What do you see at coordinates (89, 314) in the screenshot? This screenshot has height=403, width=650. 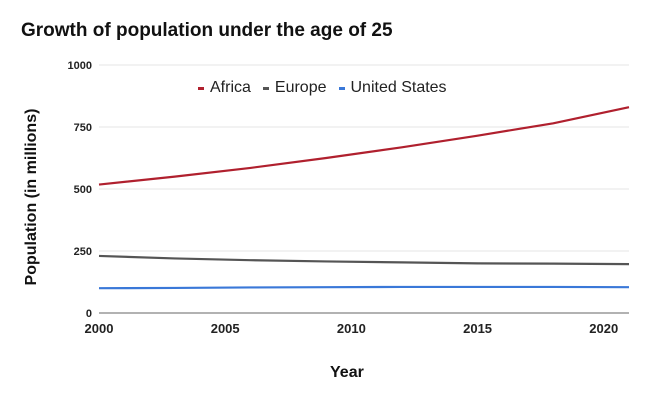 I see `y-tick-label: 0` at bounding box center [89, 314].